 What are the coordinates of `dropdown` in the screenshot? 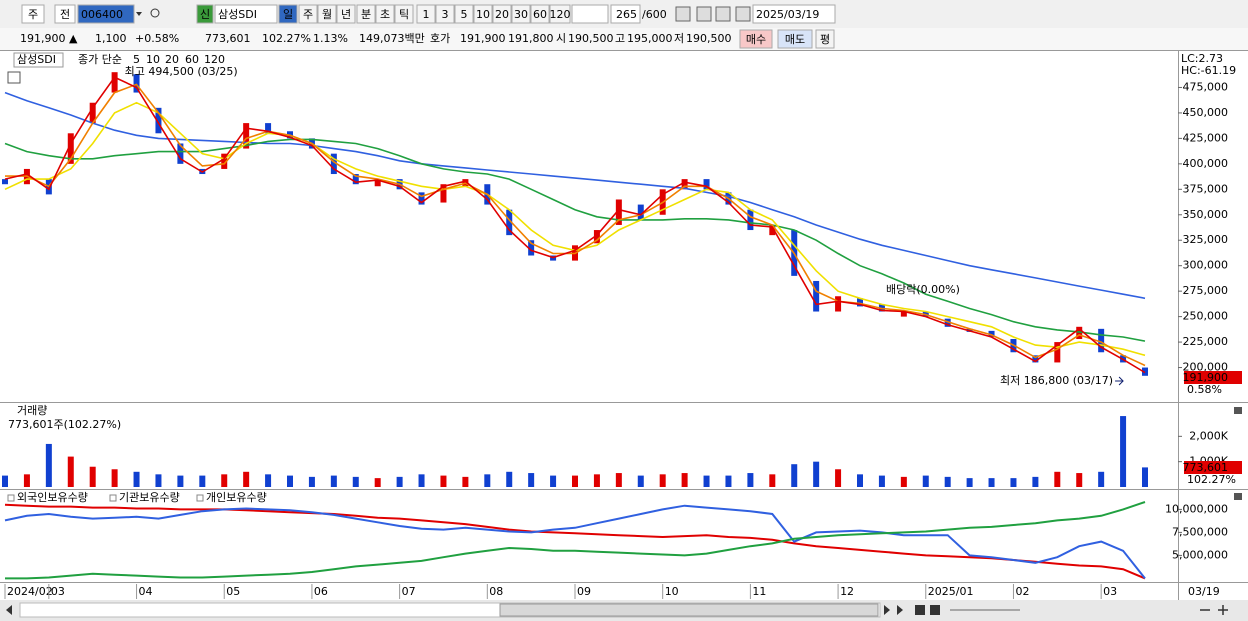 It's located at (139, 14).